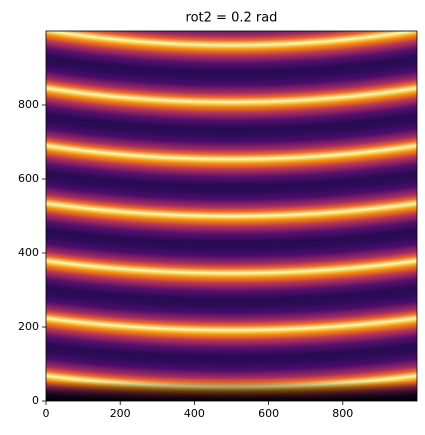 The image size is (425, 435). What do you see at coordinates (28, 252) in the screenshot?
I see `y-tick-label: 400` at bounding box center [28, 252].